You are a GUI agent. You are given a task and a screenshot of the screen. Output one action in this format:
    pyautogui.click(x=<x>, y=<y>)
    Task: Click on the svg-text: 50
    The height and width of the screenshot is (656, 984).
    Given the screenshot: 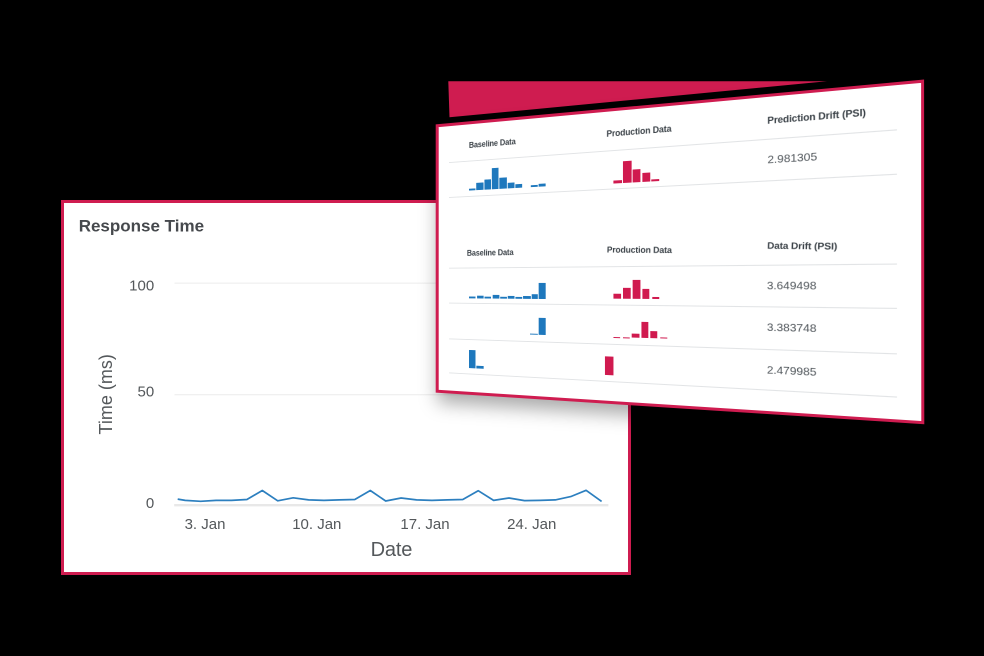 What is the action you would take?
    pyautogui.click(x=145, y=392)
    